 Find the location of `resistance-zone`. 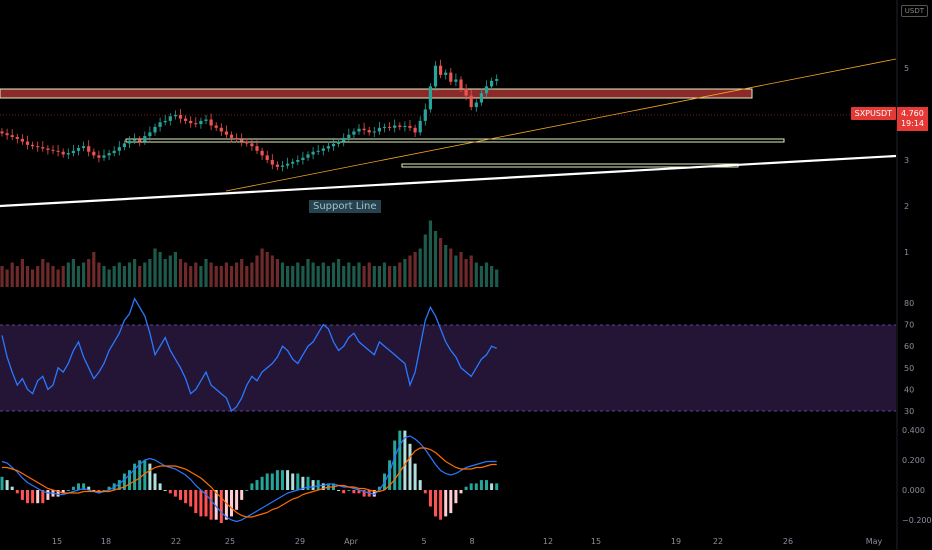

resistance-zone is located at coordinates (376, 93).